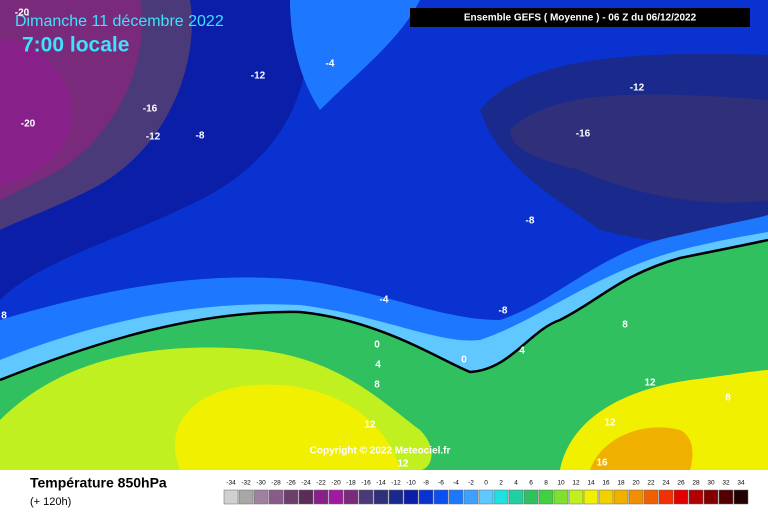  What do you see at coordinates (261, 483) in the screenshot?
I see `legend-tick-label: -30` at bounding box center [261, 483].